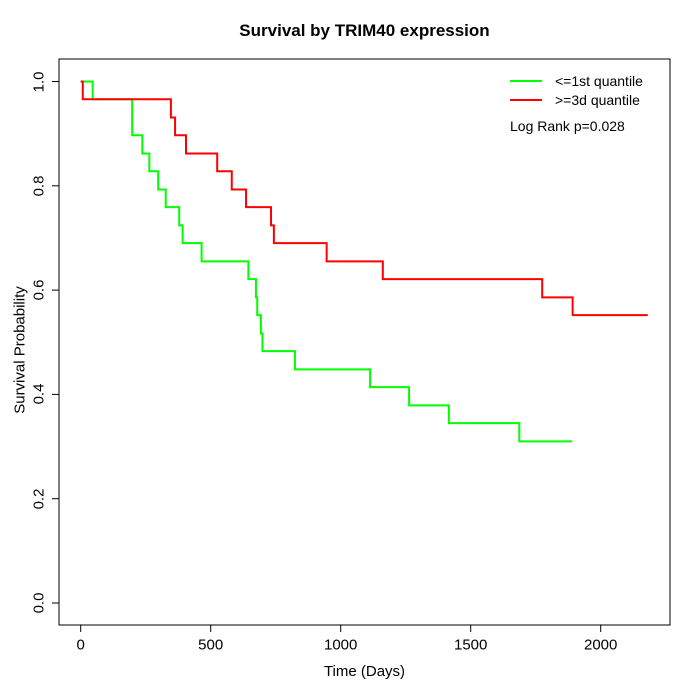 This screenshot has height=700, width=700. What do you see at coordinates (20, 350) in the screenshot?
I see `y-axis-label: Survival Probability` at bounding box center [20, 350].